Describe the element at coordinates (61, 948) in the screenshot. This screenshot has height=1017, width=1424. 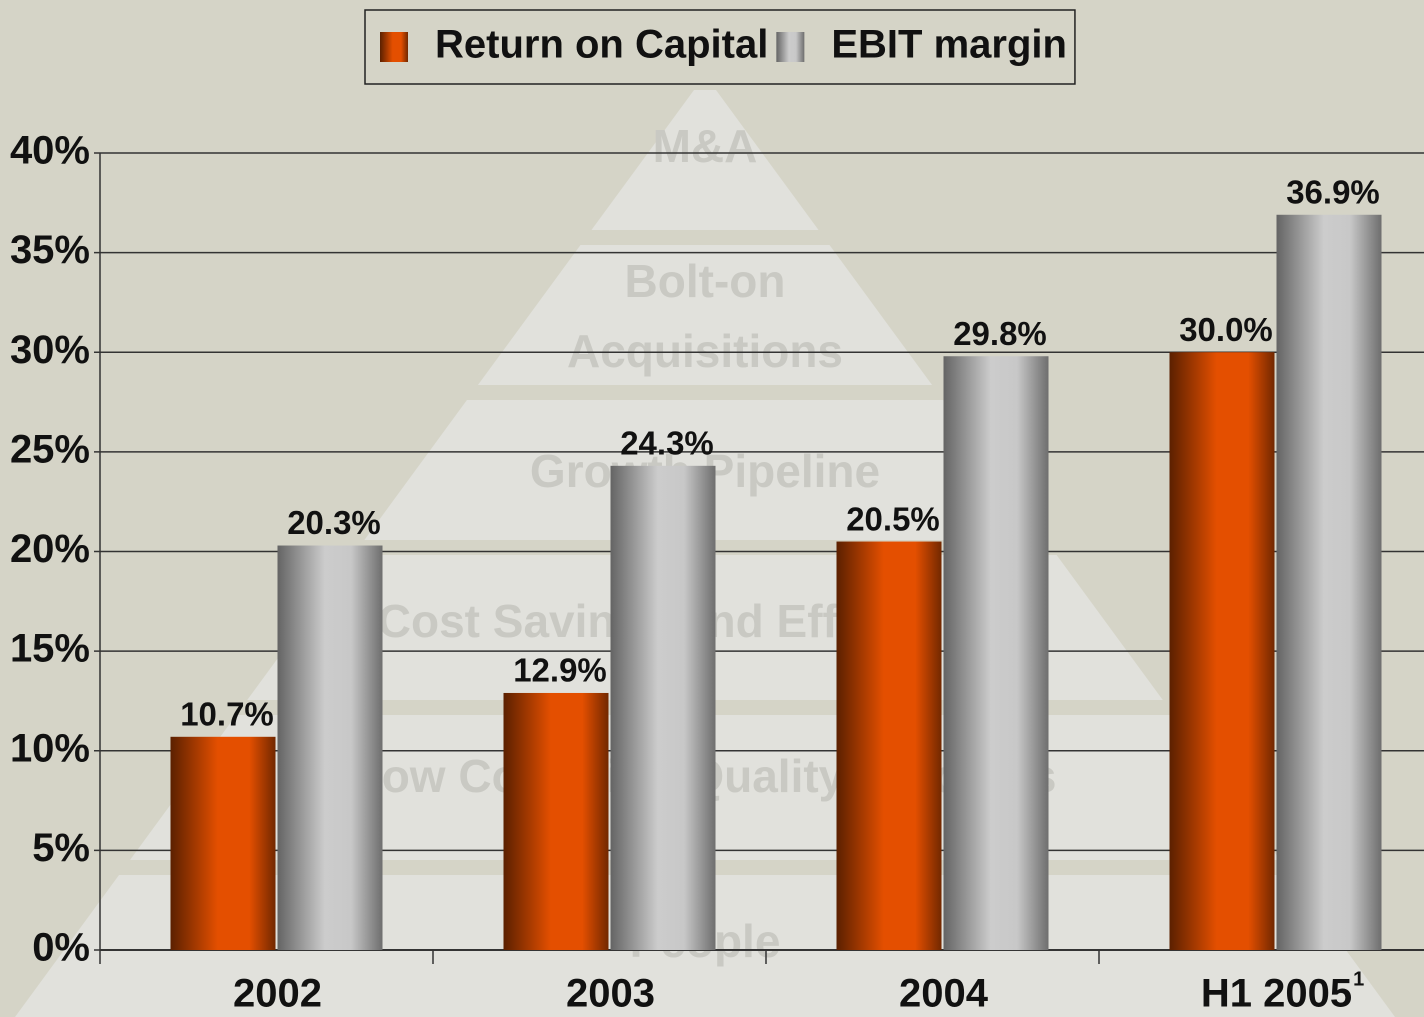
I see `y-tick-label: 0%` at that location.